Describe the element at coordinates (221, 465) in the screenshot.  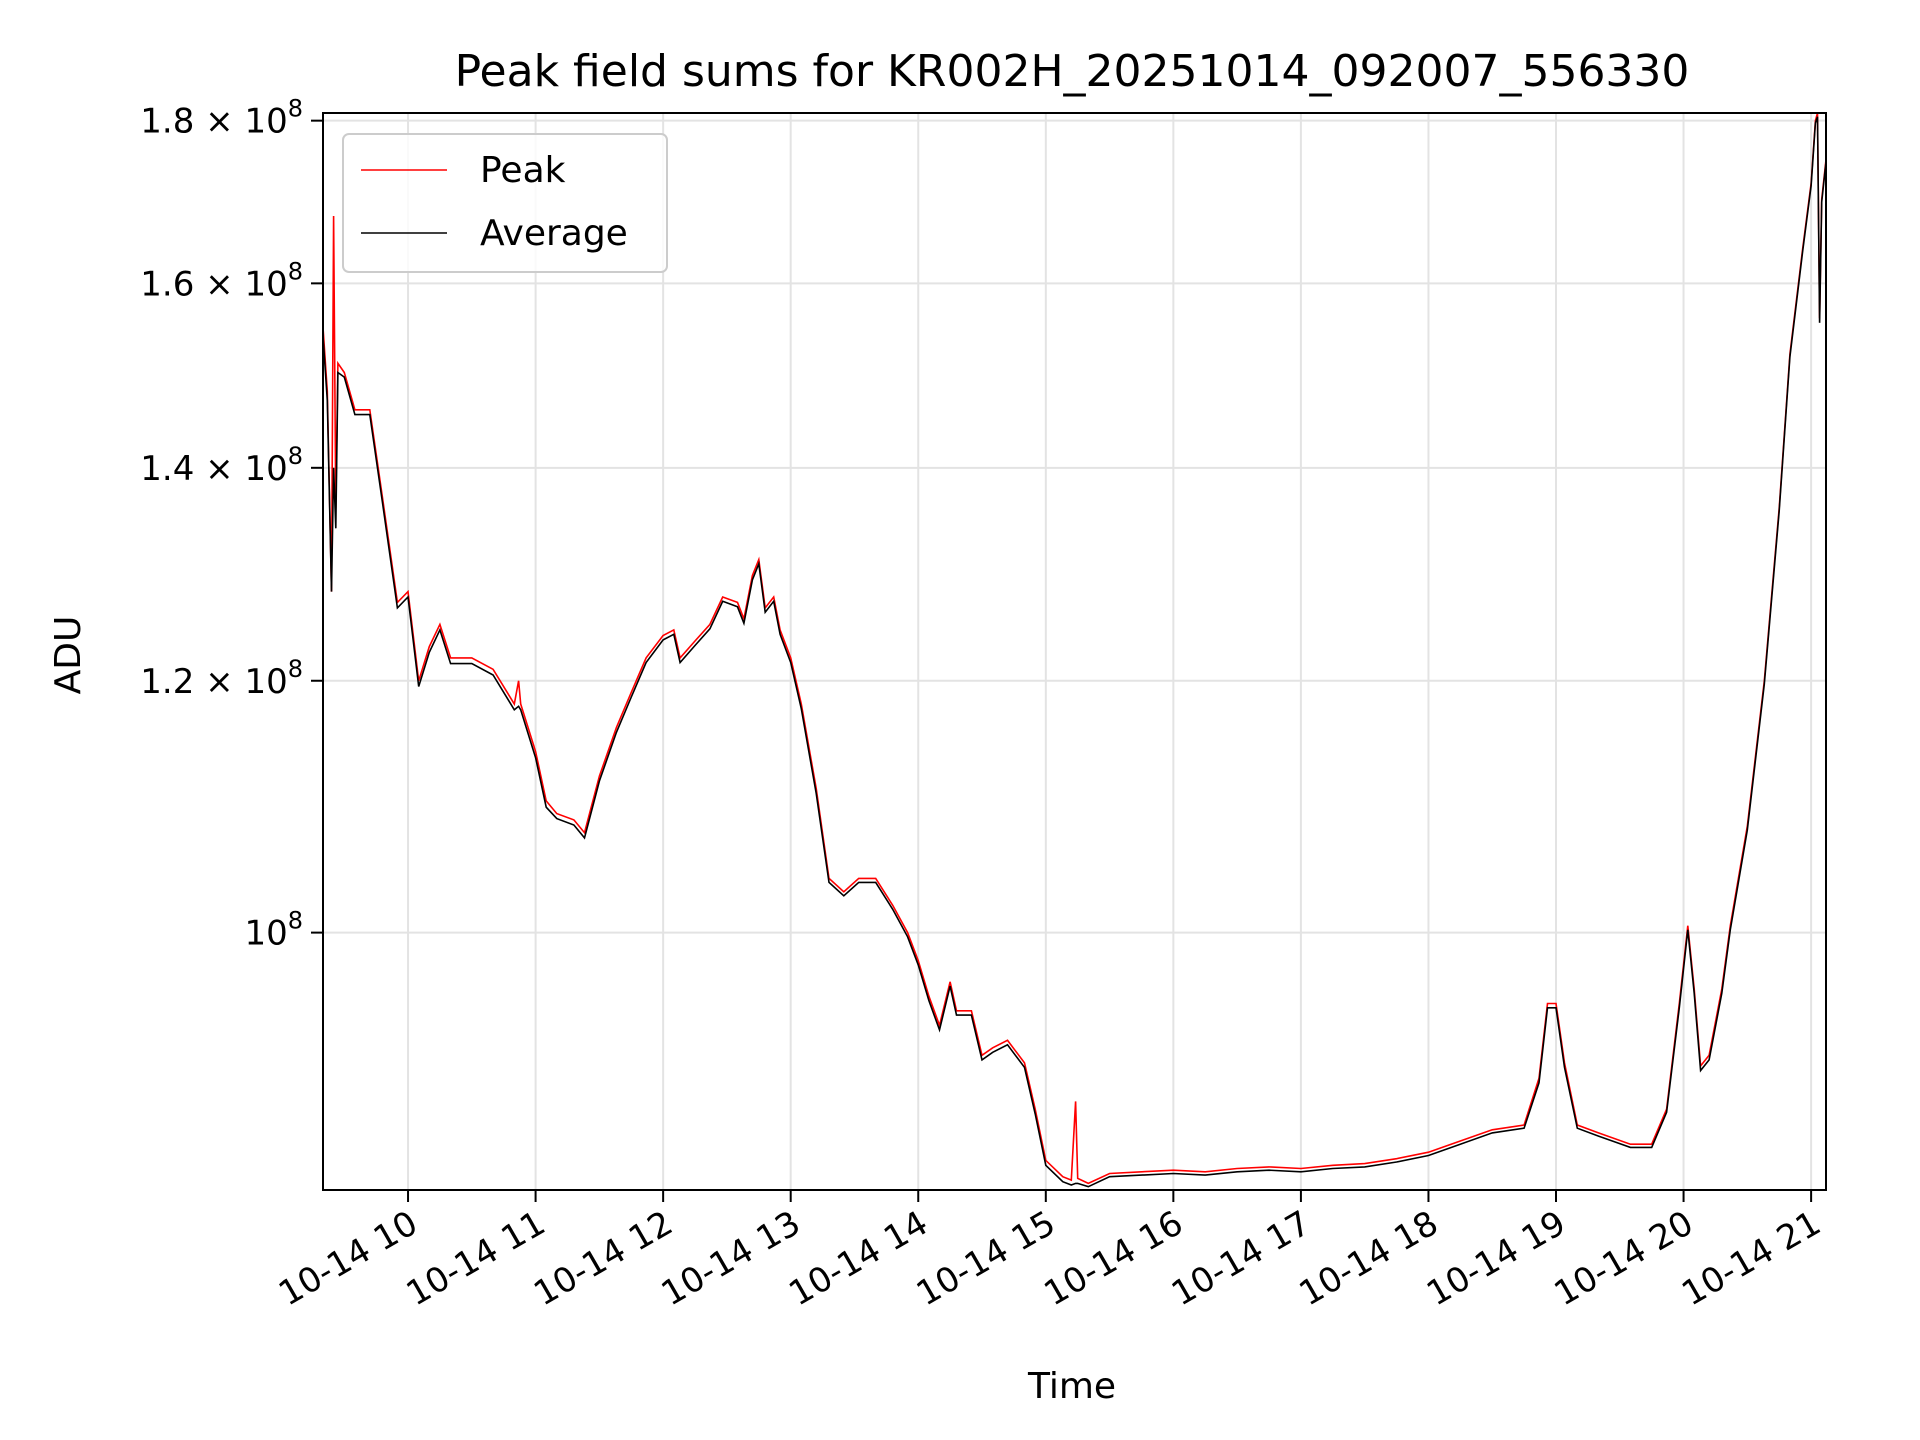
I see `y-tick-label: 1.4 × 108` at that location.